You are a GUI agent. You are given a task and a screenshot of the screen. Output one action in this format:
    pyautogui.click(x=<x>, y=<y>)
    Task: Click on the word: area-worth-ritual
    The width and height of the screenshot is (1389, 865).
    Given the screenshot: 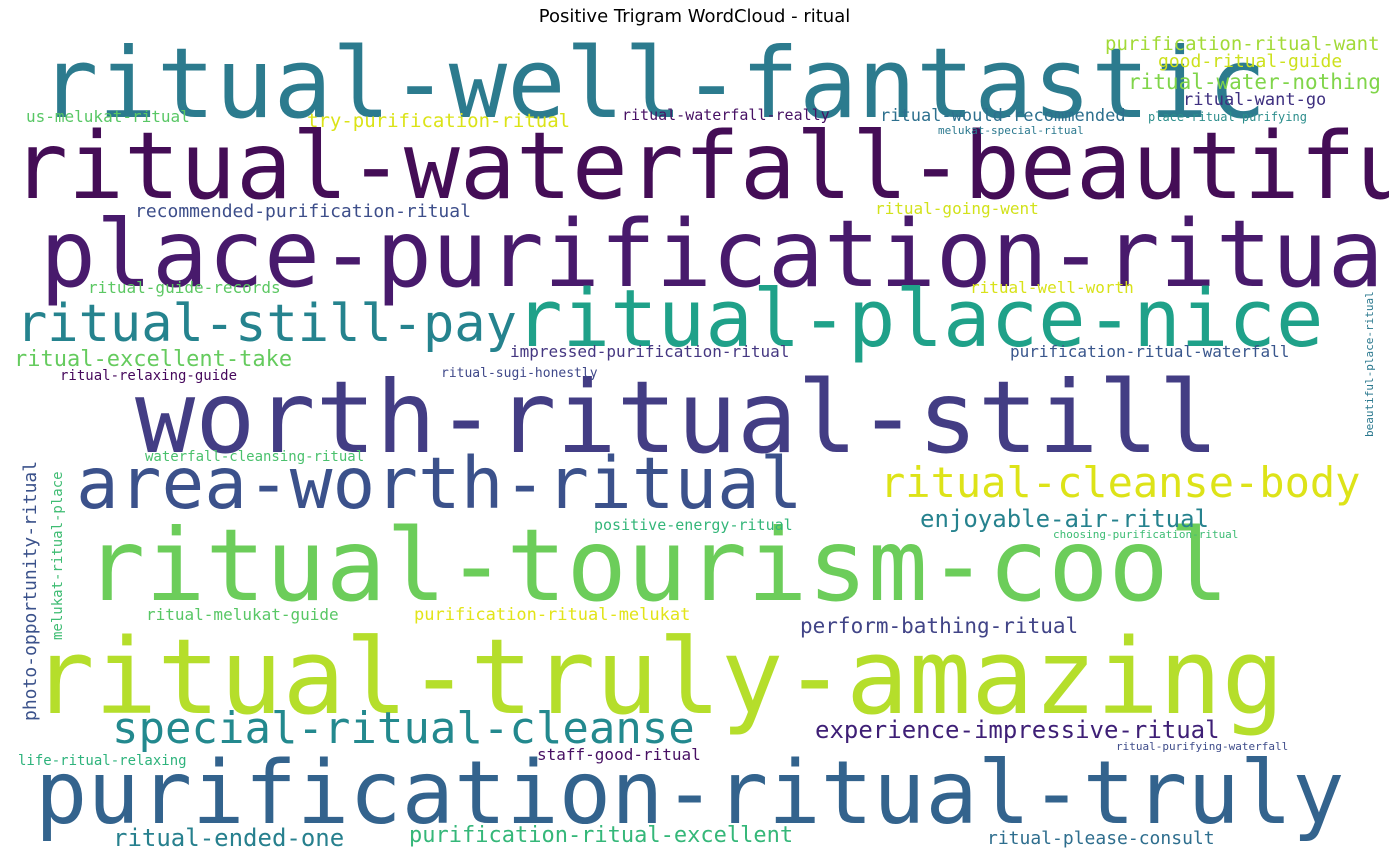 What is the action you would take?
    pyautogui.click(x=439, y=483)
    